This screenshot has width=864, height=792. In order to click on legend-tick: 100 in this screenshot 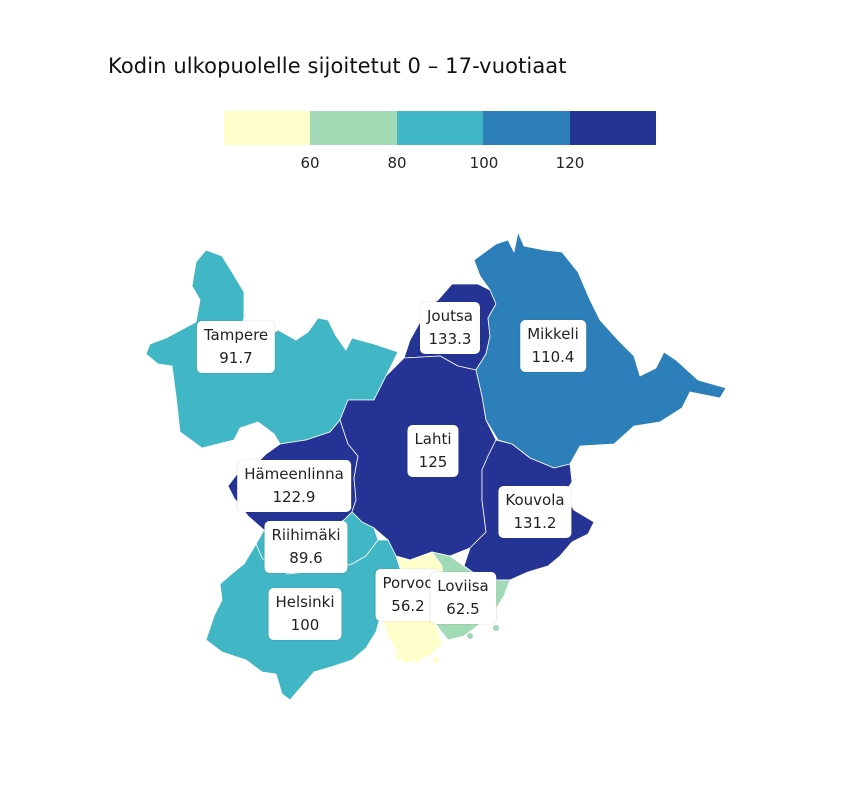, I will do `click(484, 163)`.